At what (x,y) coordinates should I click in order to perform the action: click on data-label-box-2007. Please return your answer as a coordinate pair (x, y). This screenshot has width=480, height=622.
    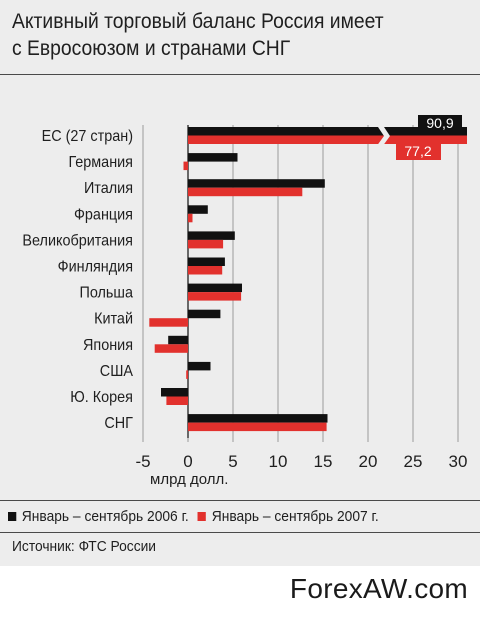
    Looking at the image, I should click on (418, 152).